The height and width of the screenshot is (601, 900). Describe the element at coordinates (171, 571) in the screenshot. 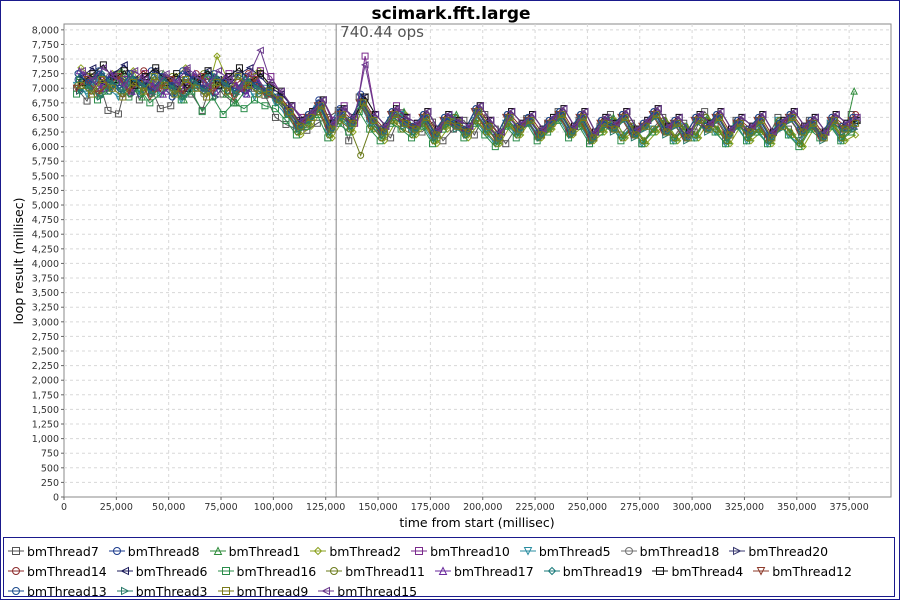

I see `legend-label: bmThread6` at that location.